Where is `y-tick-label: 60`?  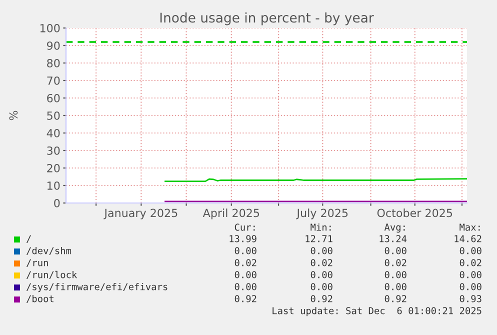
y-tick-label: 60 is located at coordinates (53, 98).